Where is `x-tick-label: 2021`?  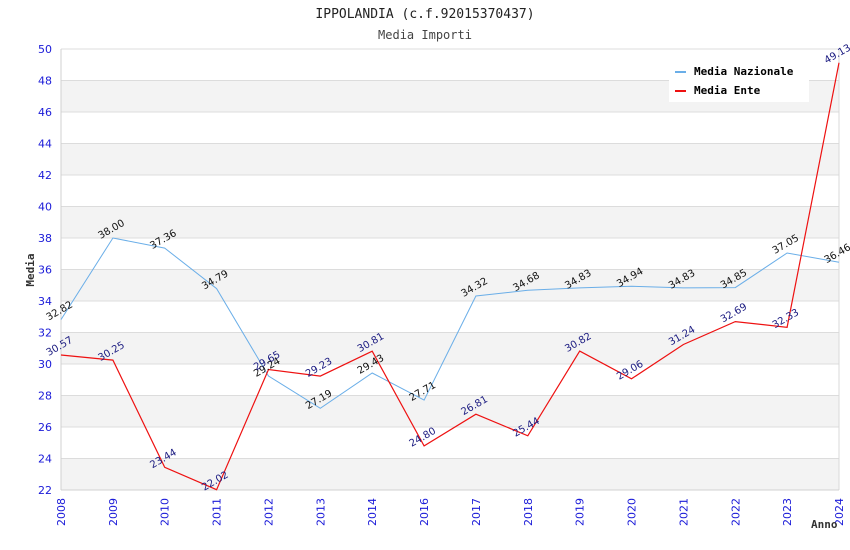
x-tick-label: 2021 is located at coordinates (683, 512).